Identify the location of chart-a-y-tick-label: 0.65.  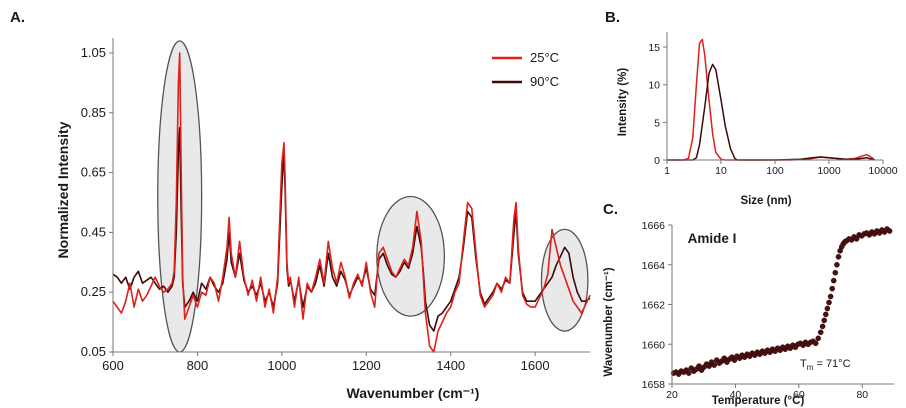
(93, 172).